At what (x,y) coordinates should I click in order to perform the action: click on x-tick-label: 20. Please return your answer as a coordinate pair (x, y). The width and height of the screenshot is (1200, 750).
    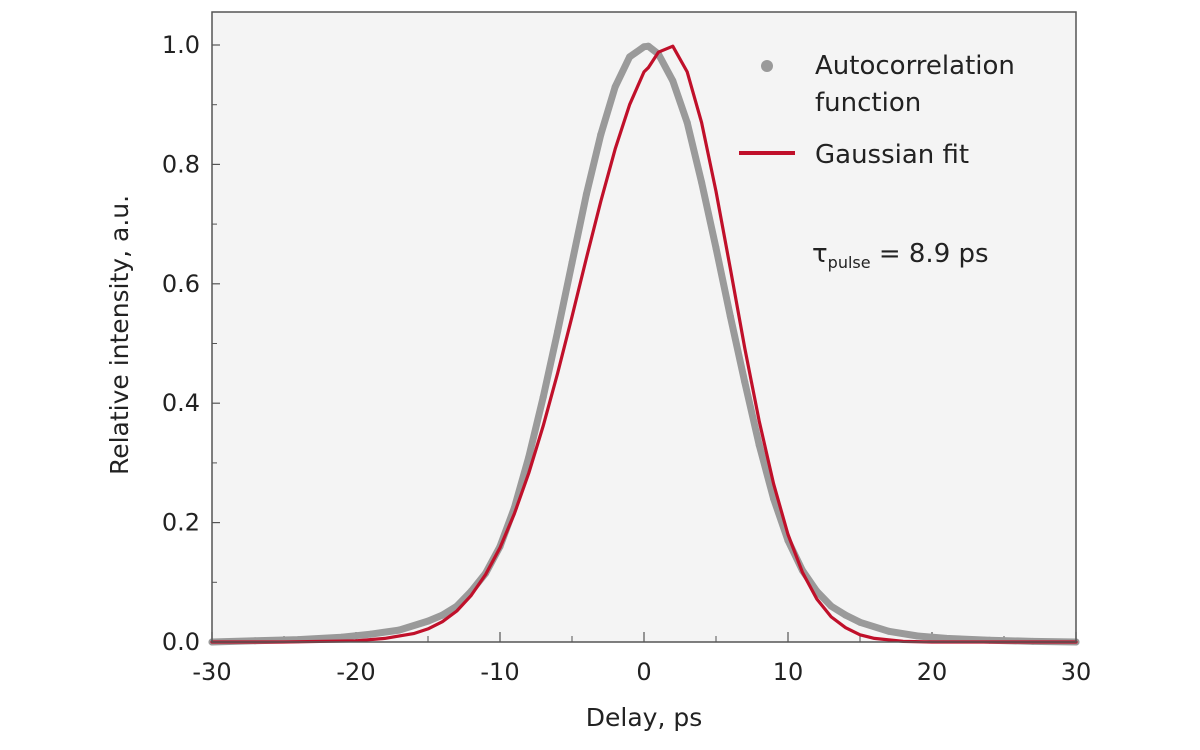
    Looking at the image, I should click on (932, 672).